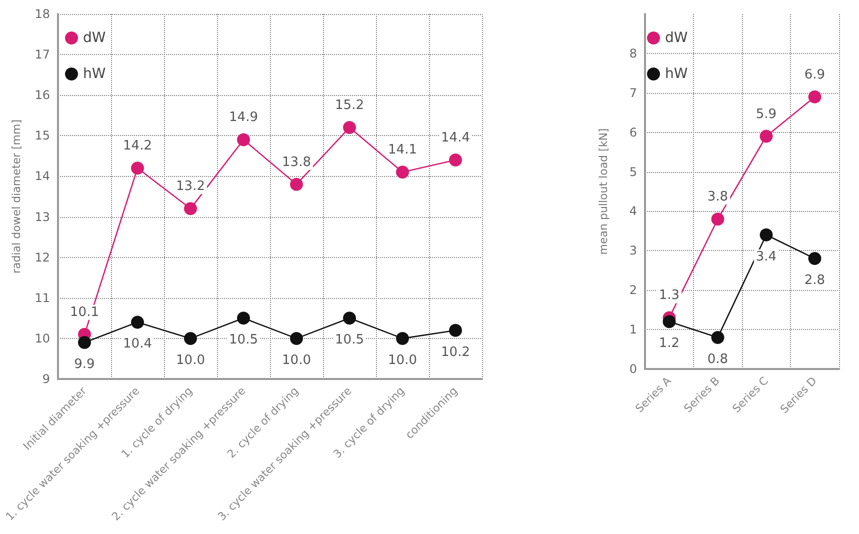 Image resolution: width=859 pixels, height=534 pixels. Describe the element at coordinates (815, 74) in the screenshot. I see `data-label: 6.9` at that location.